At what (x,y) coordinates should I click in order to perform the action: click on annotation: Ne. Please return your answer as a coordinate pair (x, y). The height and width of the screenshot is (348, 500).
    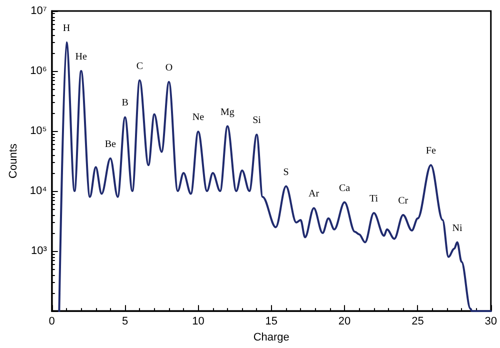
    Looking at the image, I should click on (198, 118).